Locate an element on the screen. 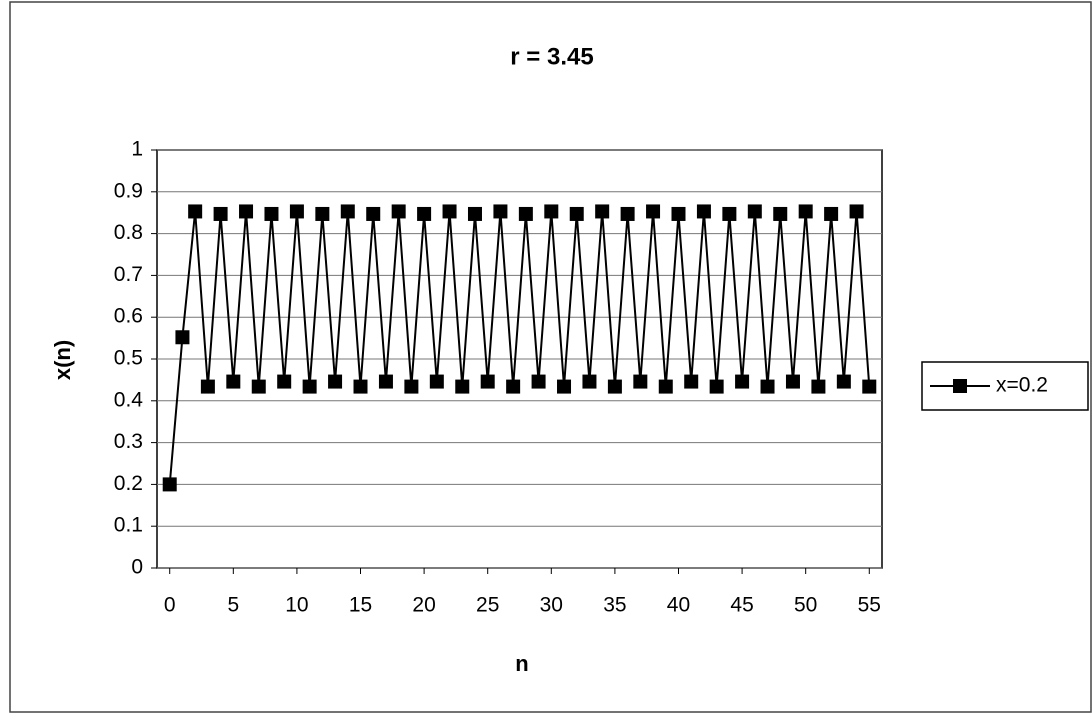 The image size is (1092, 713). y-tick-label: 0.1 is located at coordinates (128, 525).